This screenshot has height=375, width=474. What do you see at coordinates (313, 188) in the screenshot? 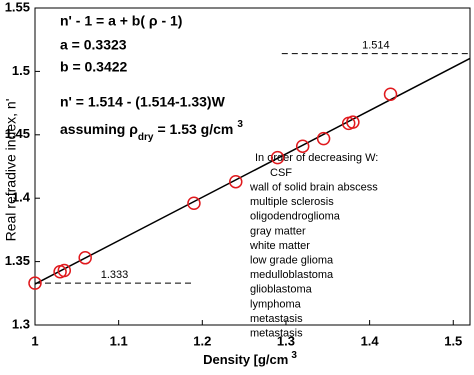
I see `legend-item: wall of solid brain abscess` at bounding box center [313, 188].